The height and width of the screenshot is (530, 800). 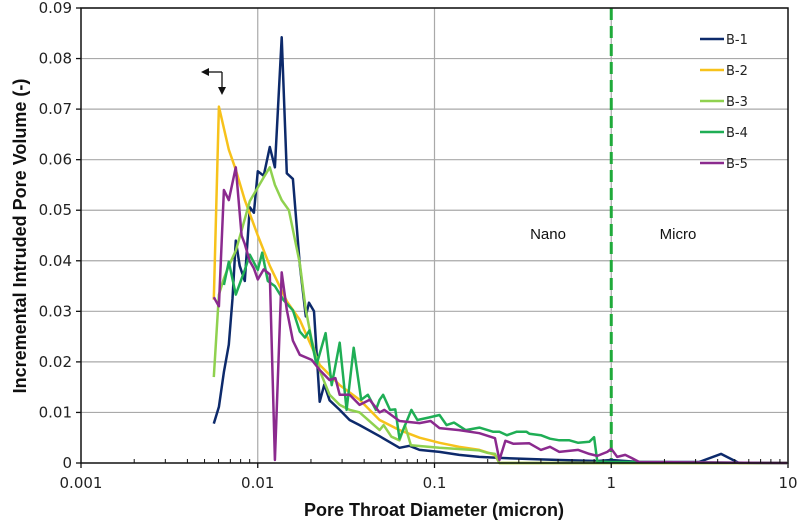 I want to click on x-axis-ticks: 0.001 0.01 0.1 1 10, so click(x=429, y=475).